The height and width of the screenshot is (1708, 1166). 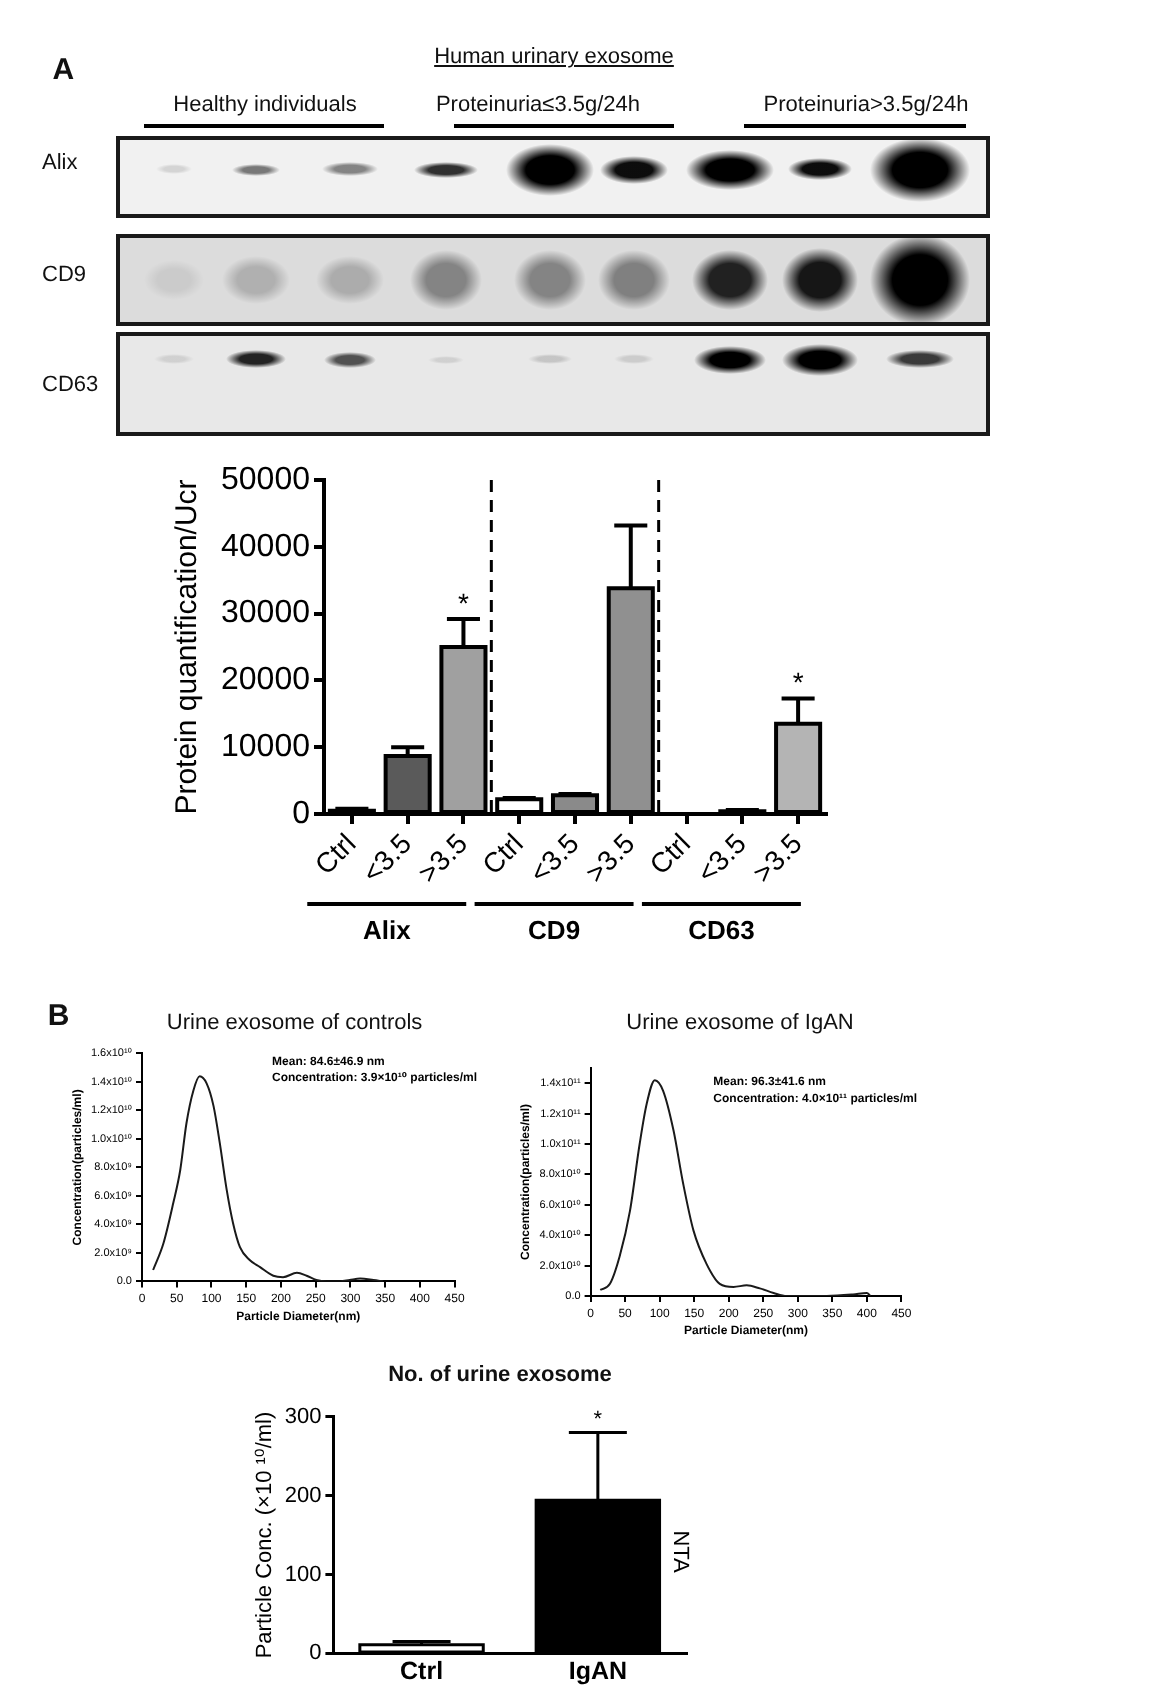 What do you see at coordinates (63, 70) in the screenshot?
I see `text: A` at bounding box center [63, 70].